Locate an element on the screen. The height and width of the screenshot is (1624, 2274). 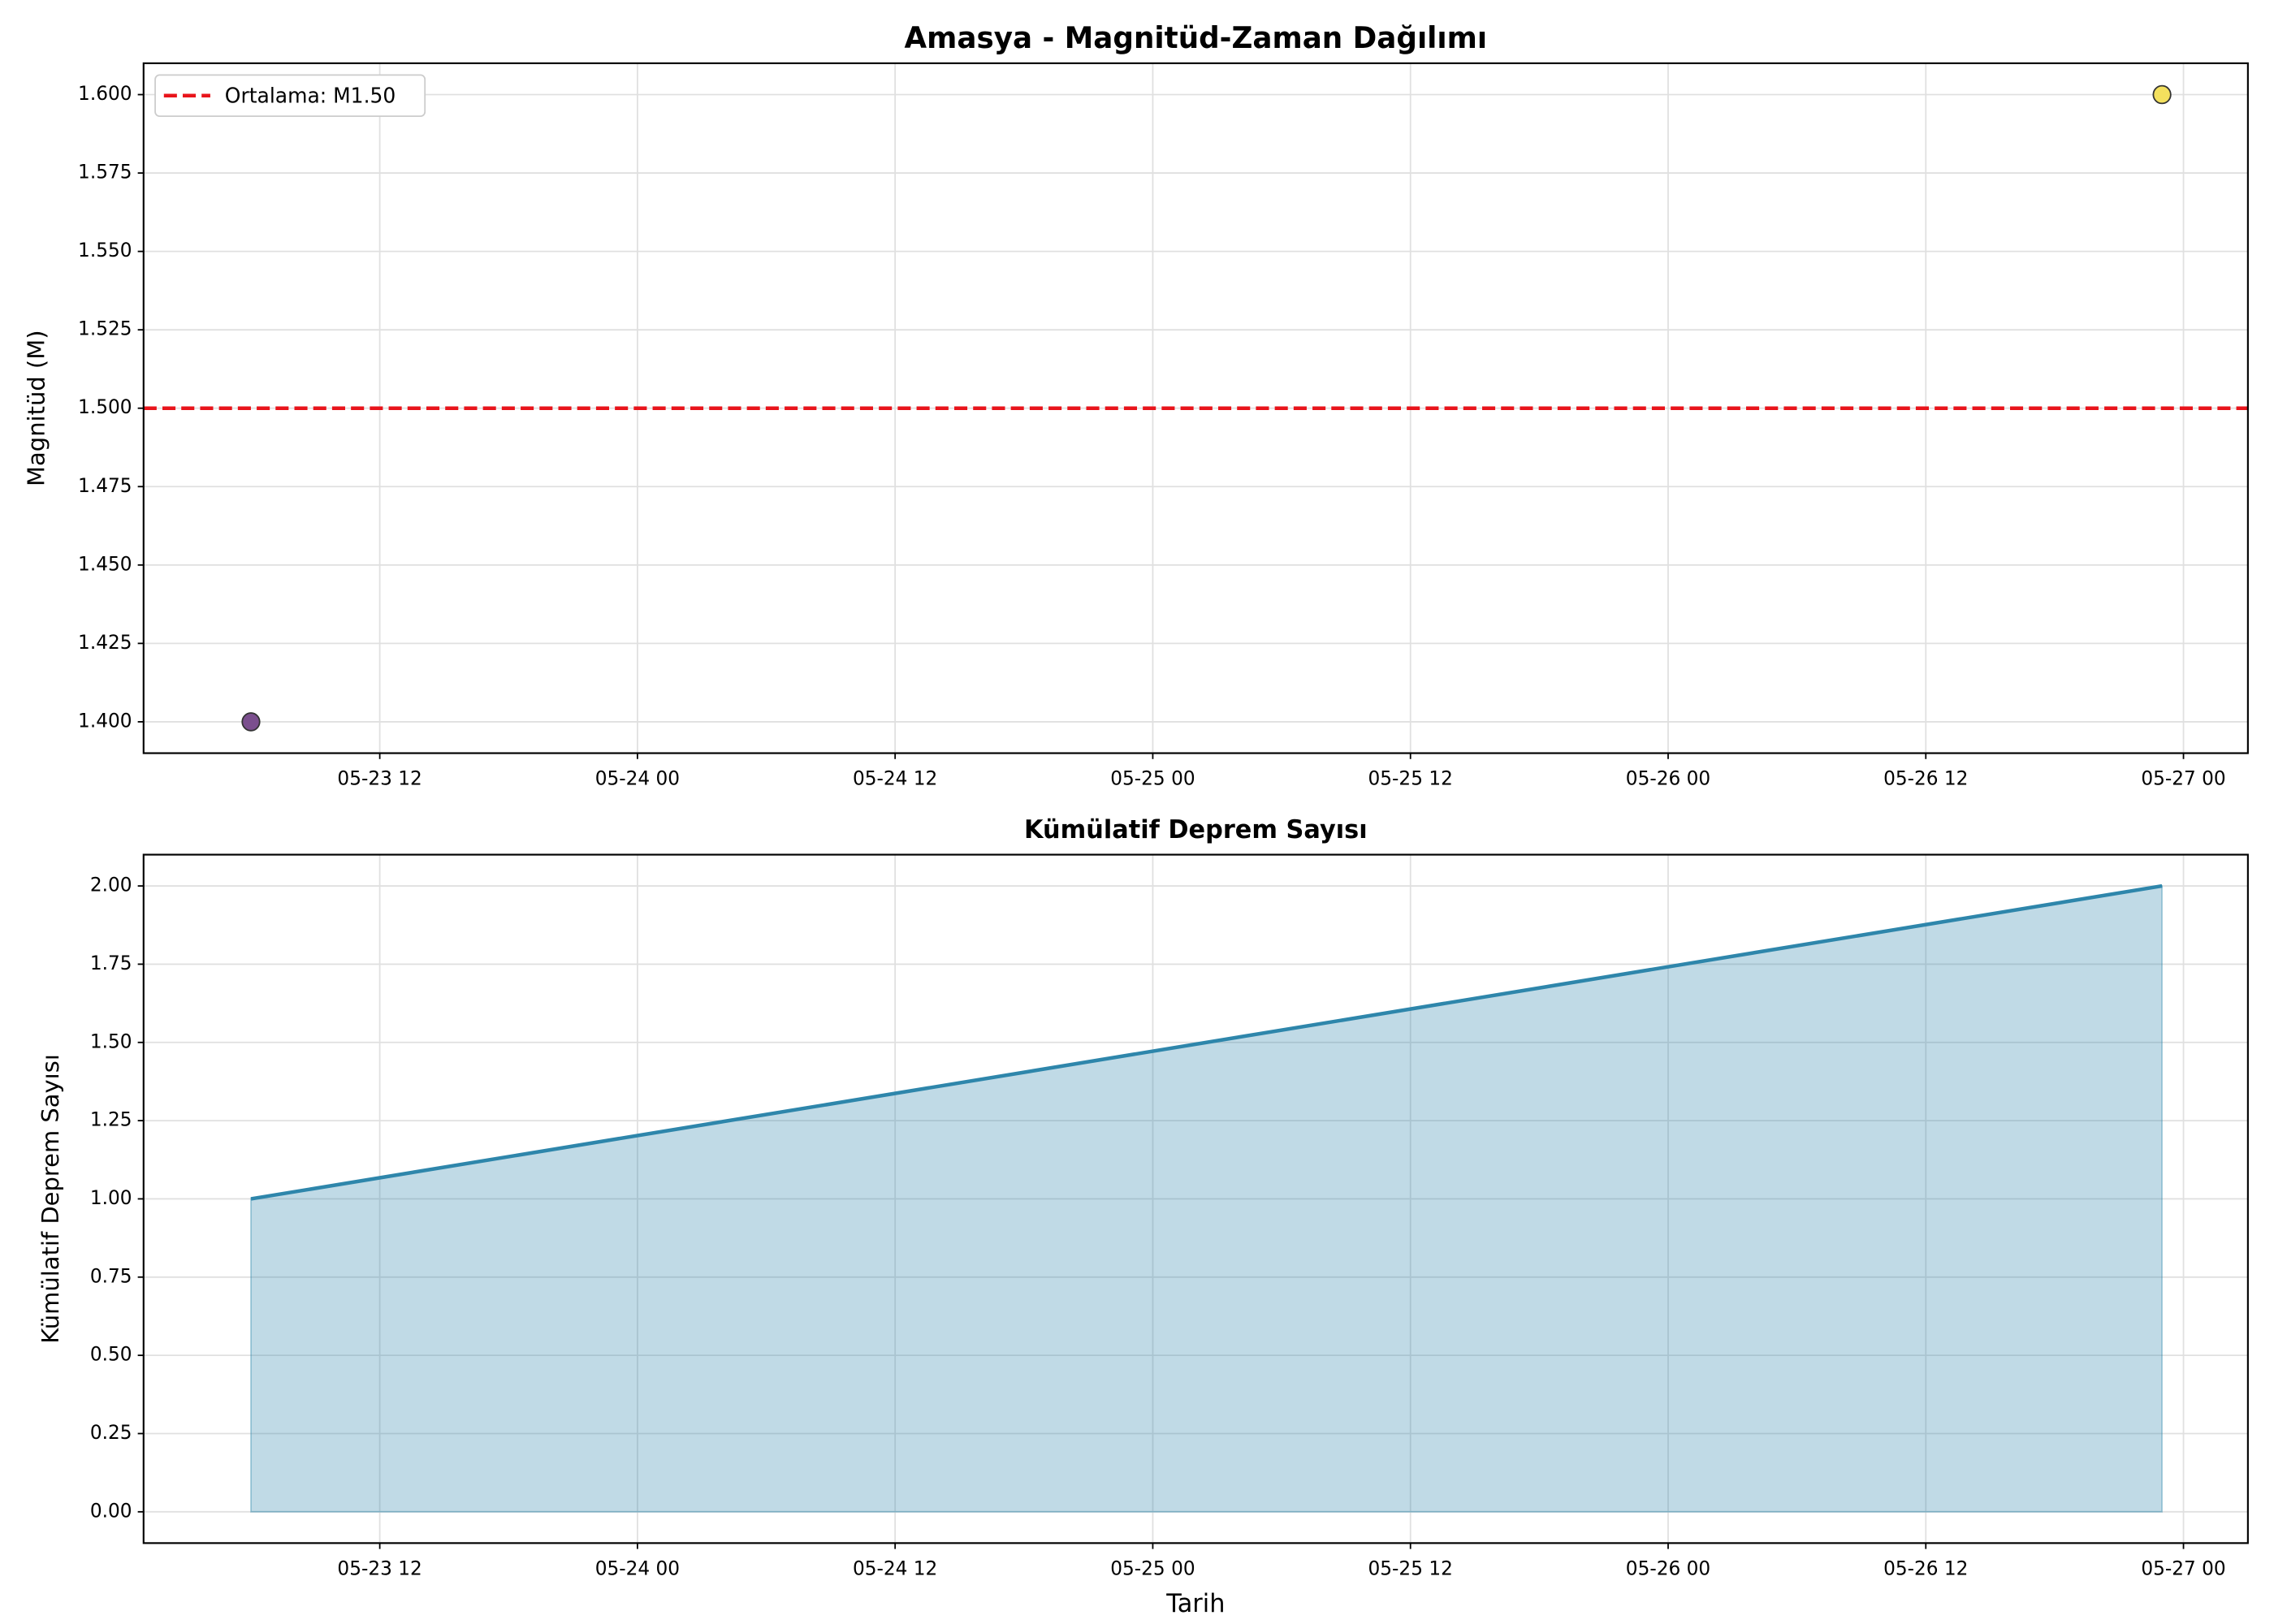
legend: Ortalama: M1.50 is located at coordinates (290, 96).